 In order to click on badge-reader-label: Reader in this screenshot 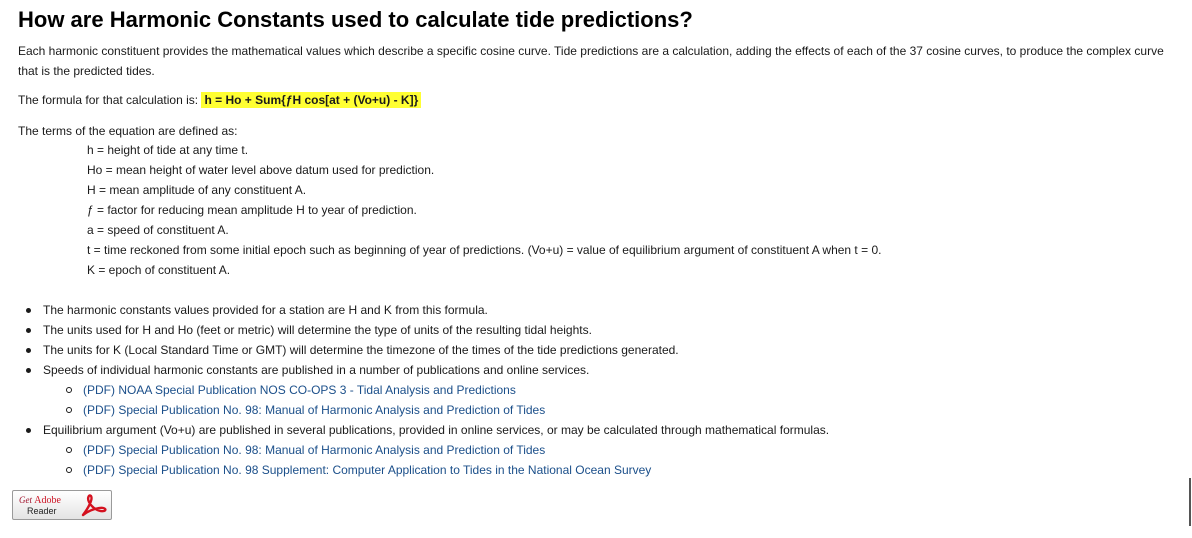, I will do `click(42, 511)`.